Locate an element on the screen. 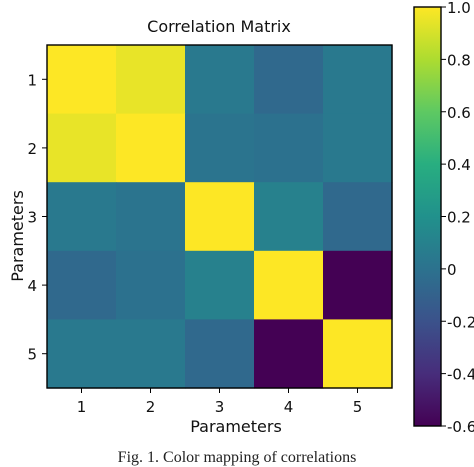 The height and width of the screenshot is (467, 474). figure-caption: Fig. 1. Color mapping of correlations is located at coordinates (237, 457).